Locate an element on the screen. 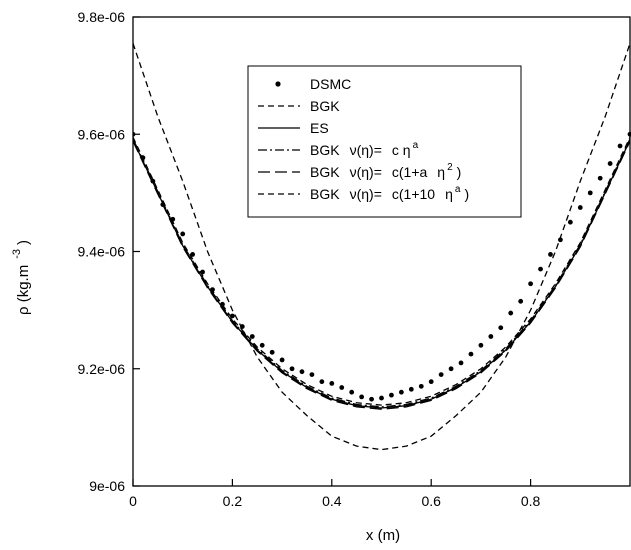  legend-entry-es: ES is located at coordinates (293, 128).